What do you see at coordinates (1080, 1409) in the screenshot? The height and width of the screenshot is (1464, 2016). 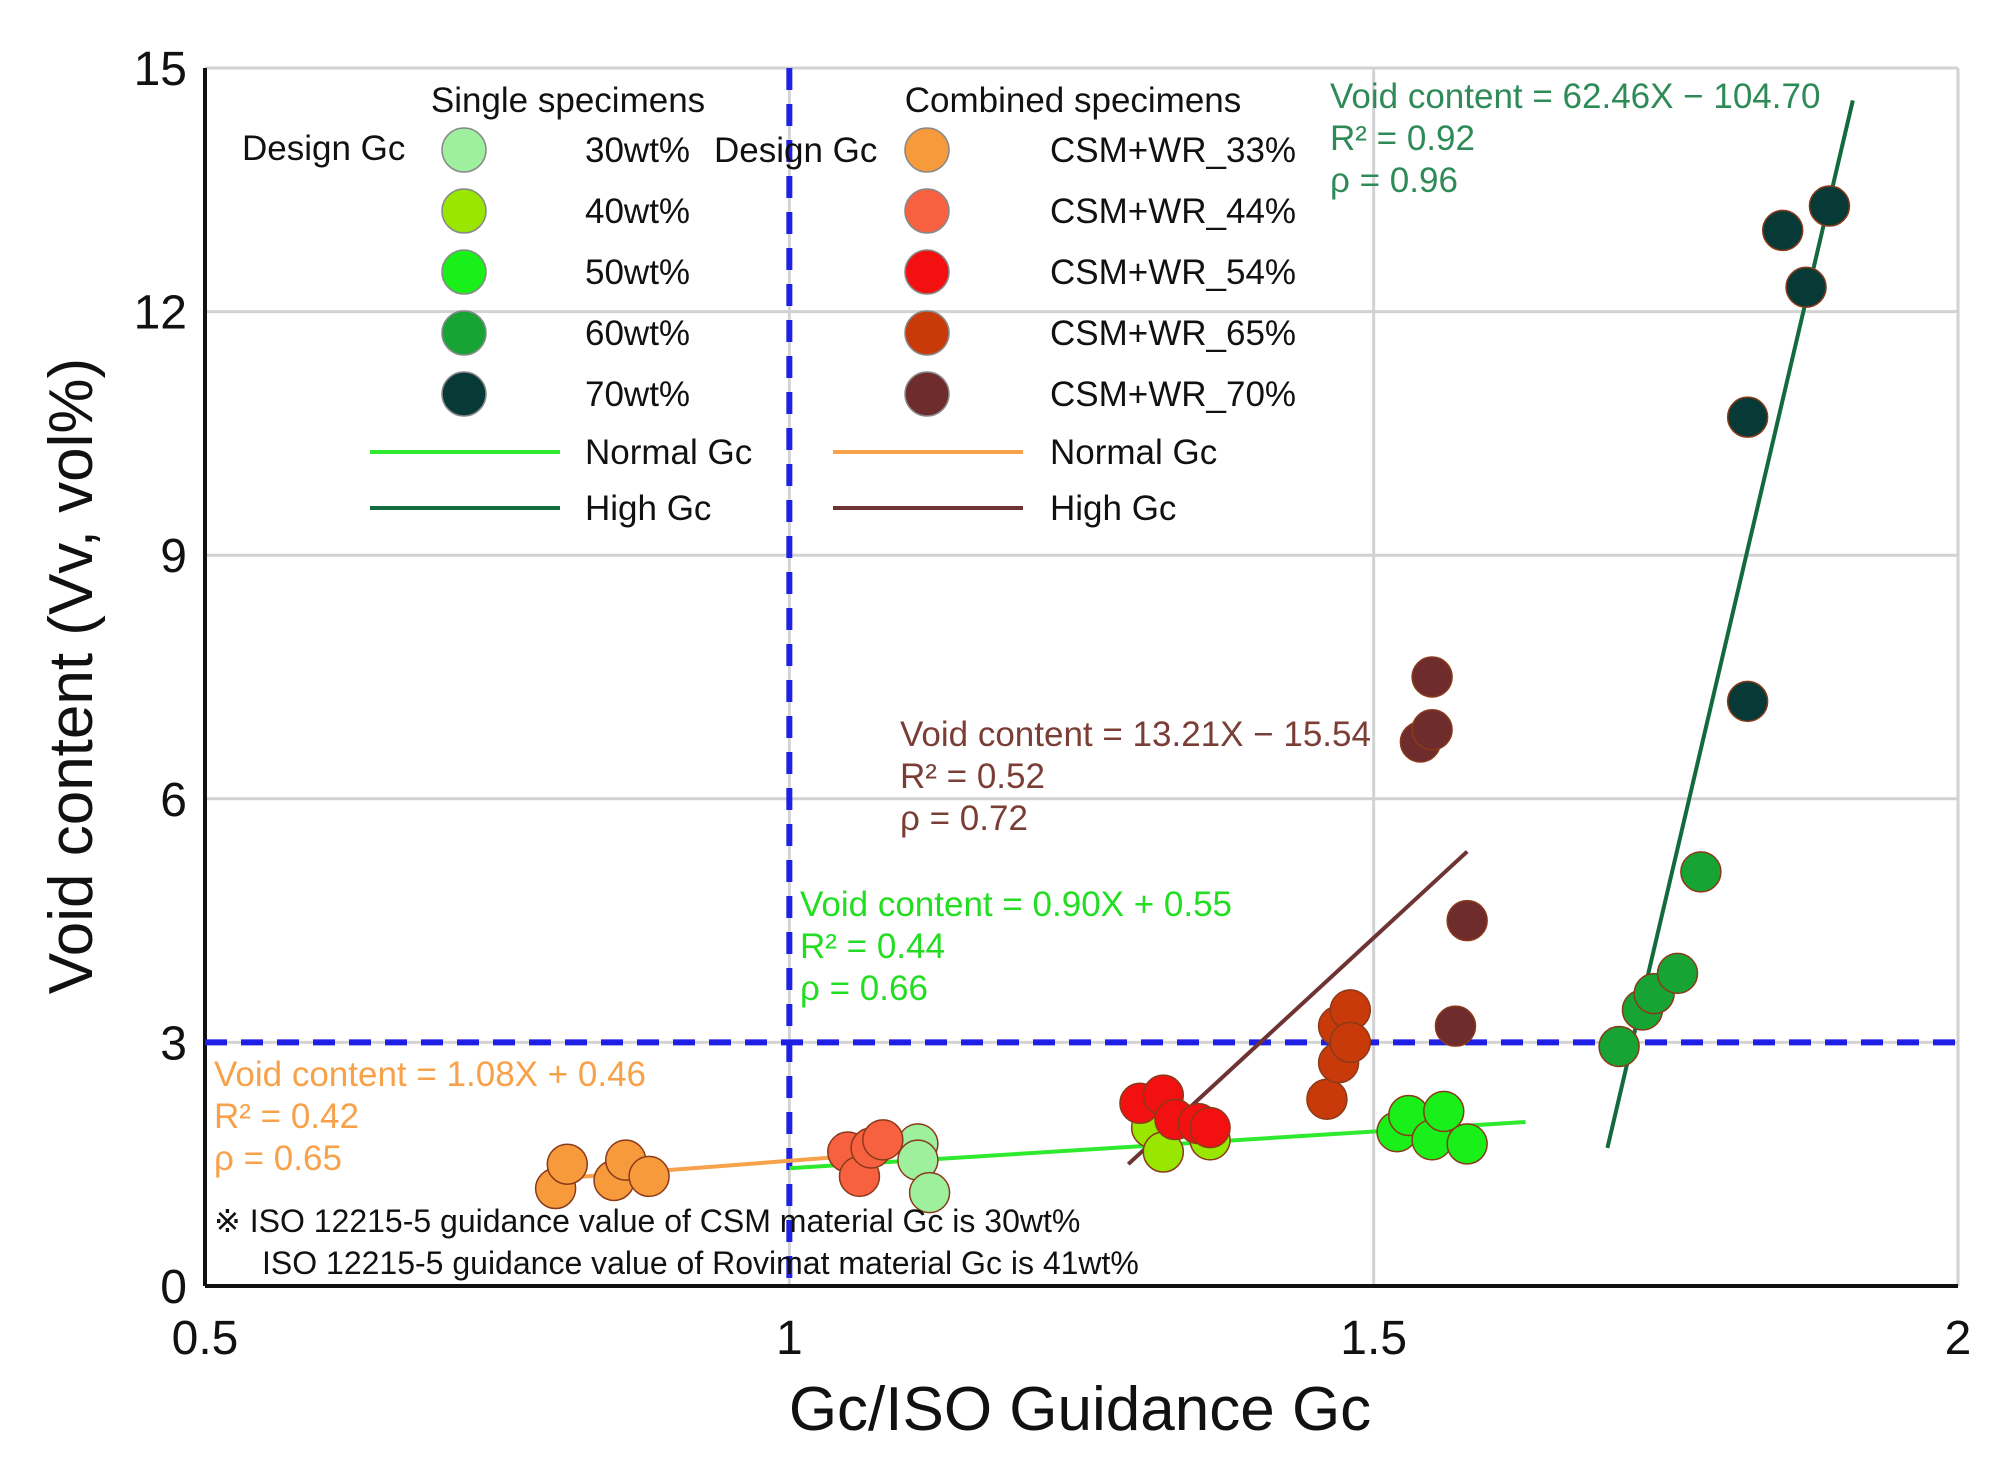 I see `x-axis-label: Gc/ISO Guidance Gc` at bounding box center [1080, 1409].